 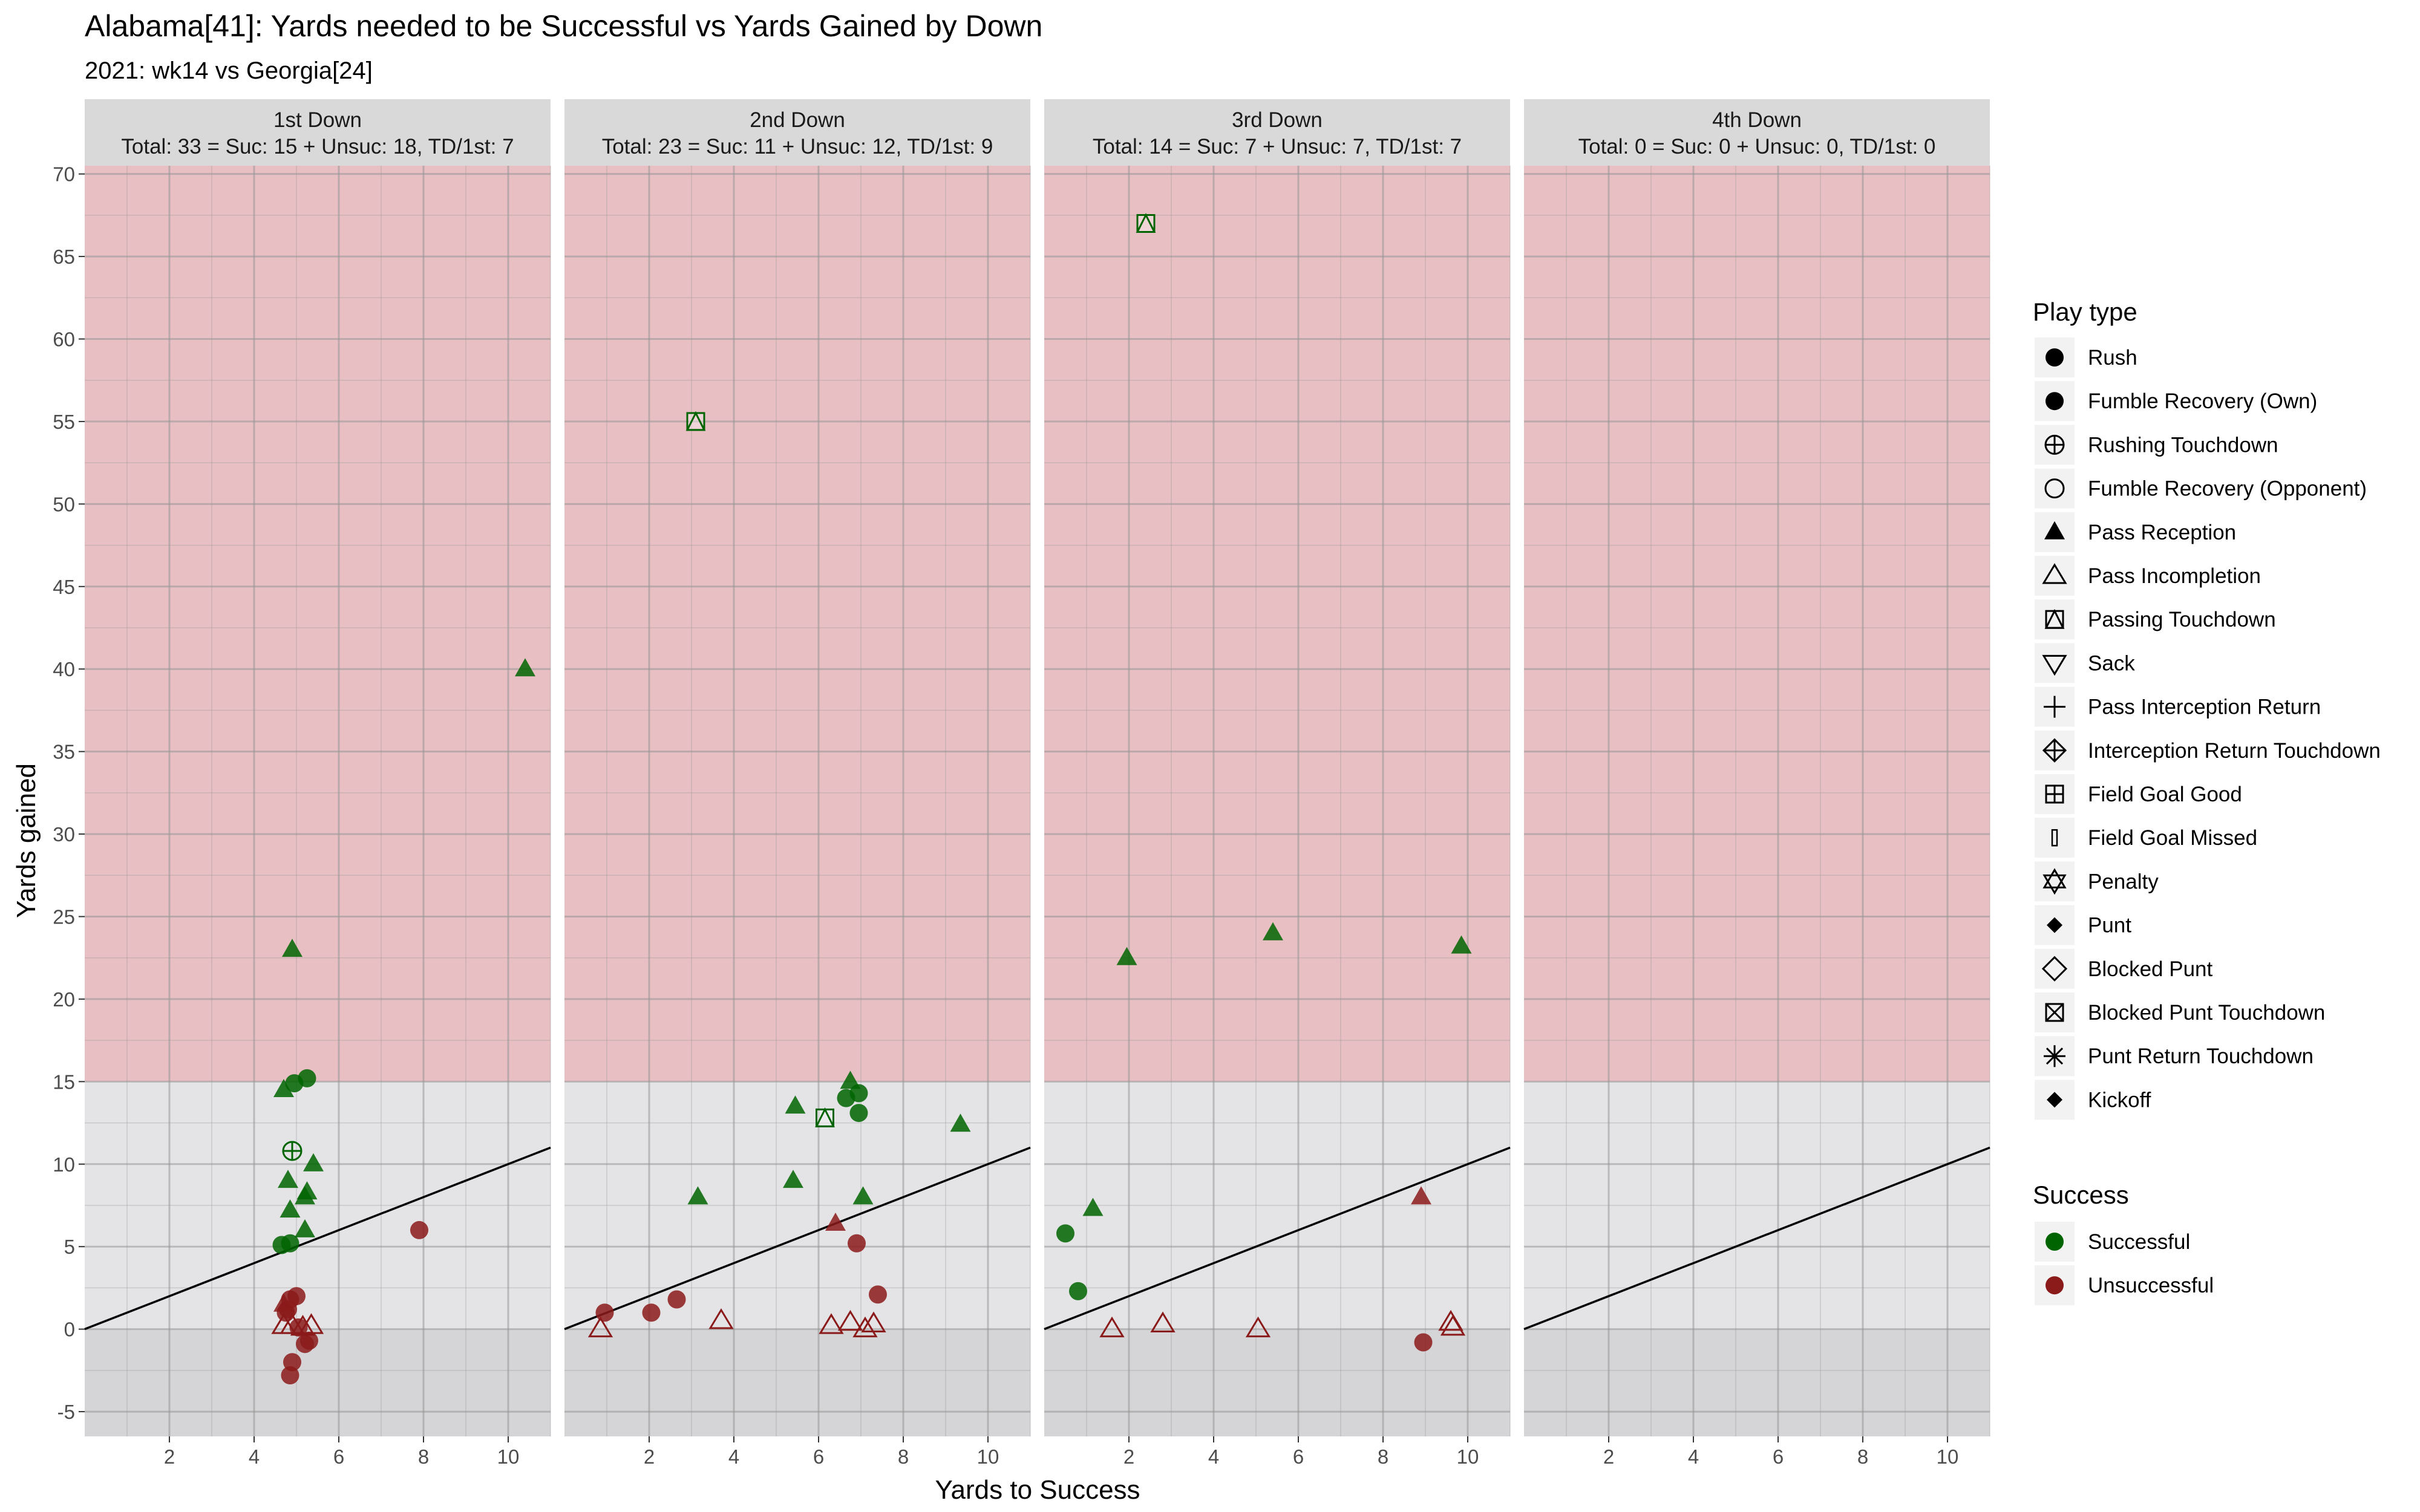 What do you see at coordinates (2150, 969) in the screenshot?
I see `legend-item-label: Blocked Punt` at bounding box center [2150, 969].